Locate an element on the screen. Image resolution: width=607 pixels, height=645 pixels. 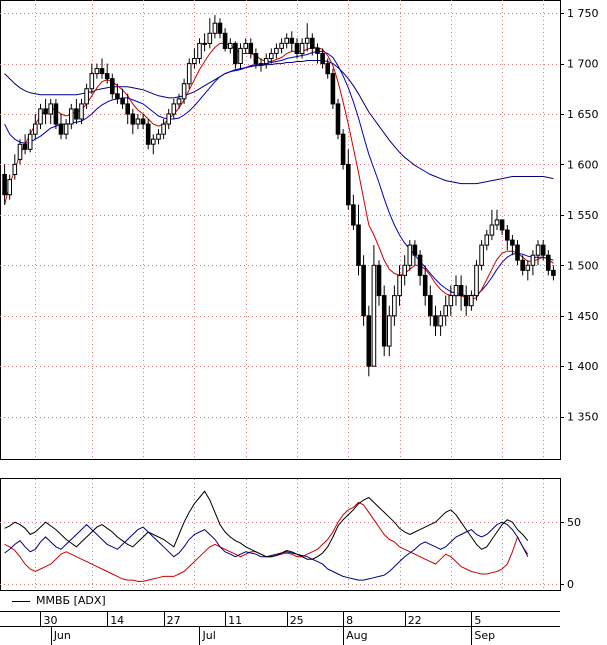
date-day-label: 5 is located at coordinates (477, 620).